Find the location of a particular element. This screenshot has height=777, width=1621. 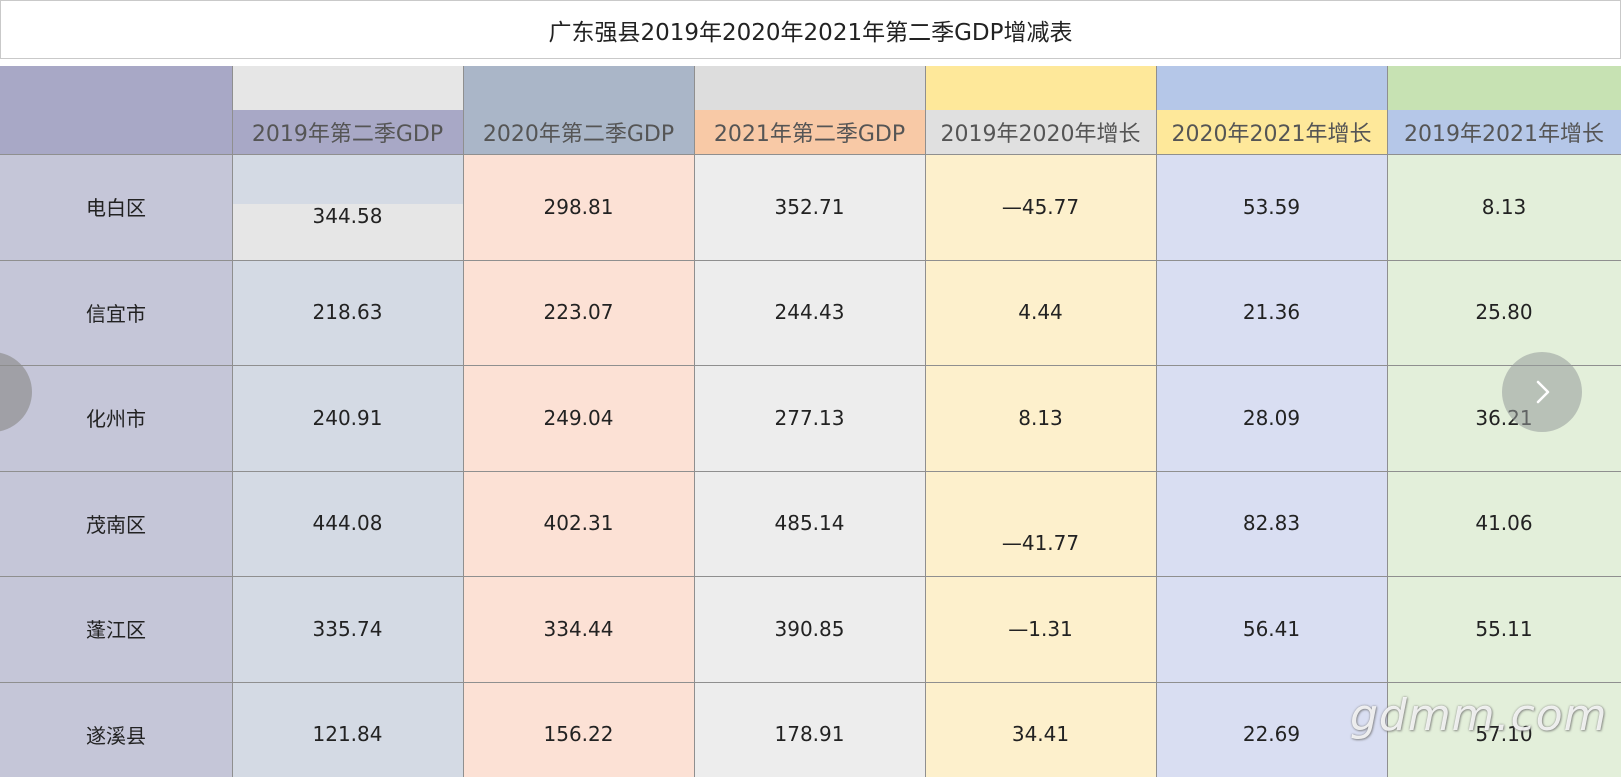

row-label: 化州市 is located at coordinates (116, 419).